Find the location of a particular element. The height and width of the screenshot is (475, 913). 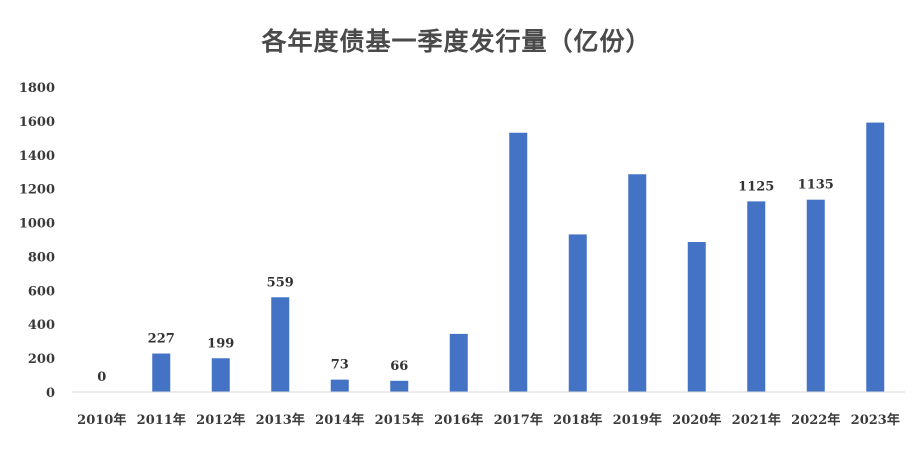

x-tick-label: 2023年 is located at coordinates (875, 420).